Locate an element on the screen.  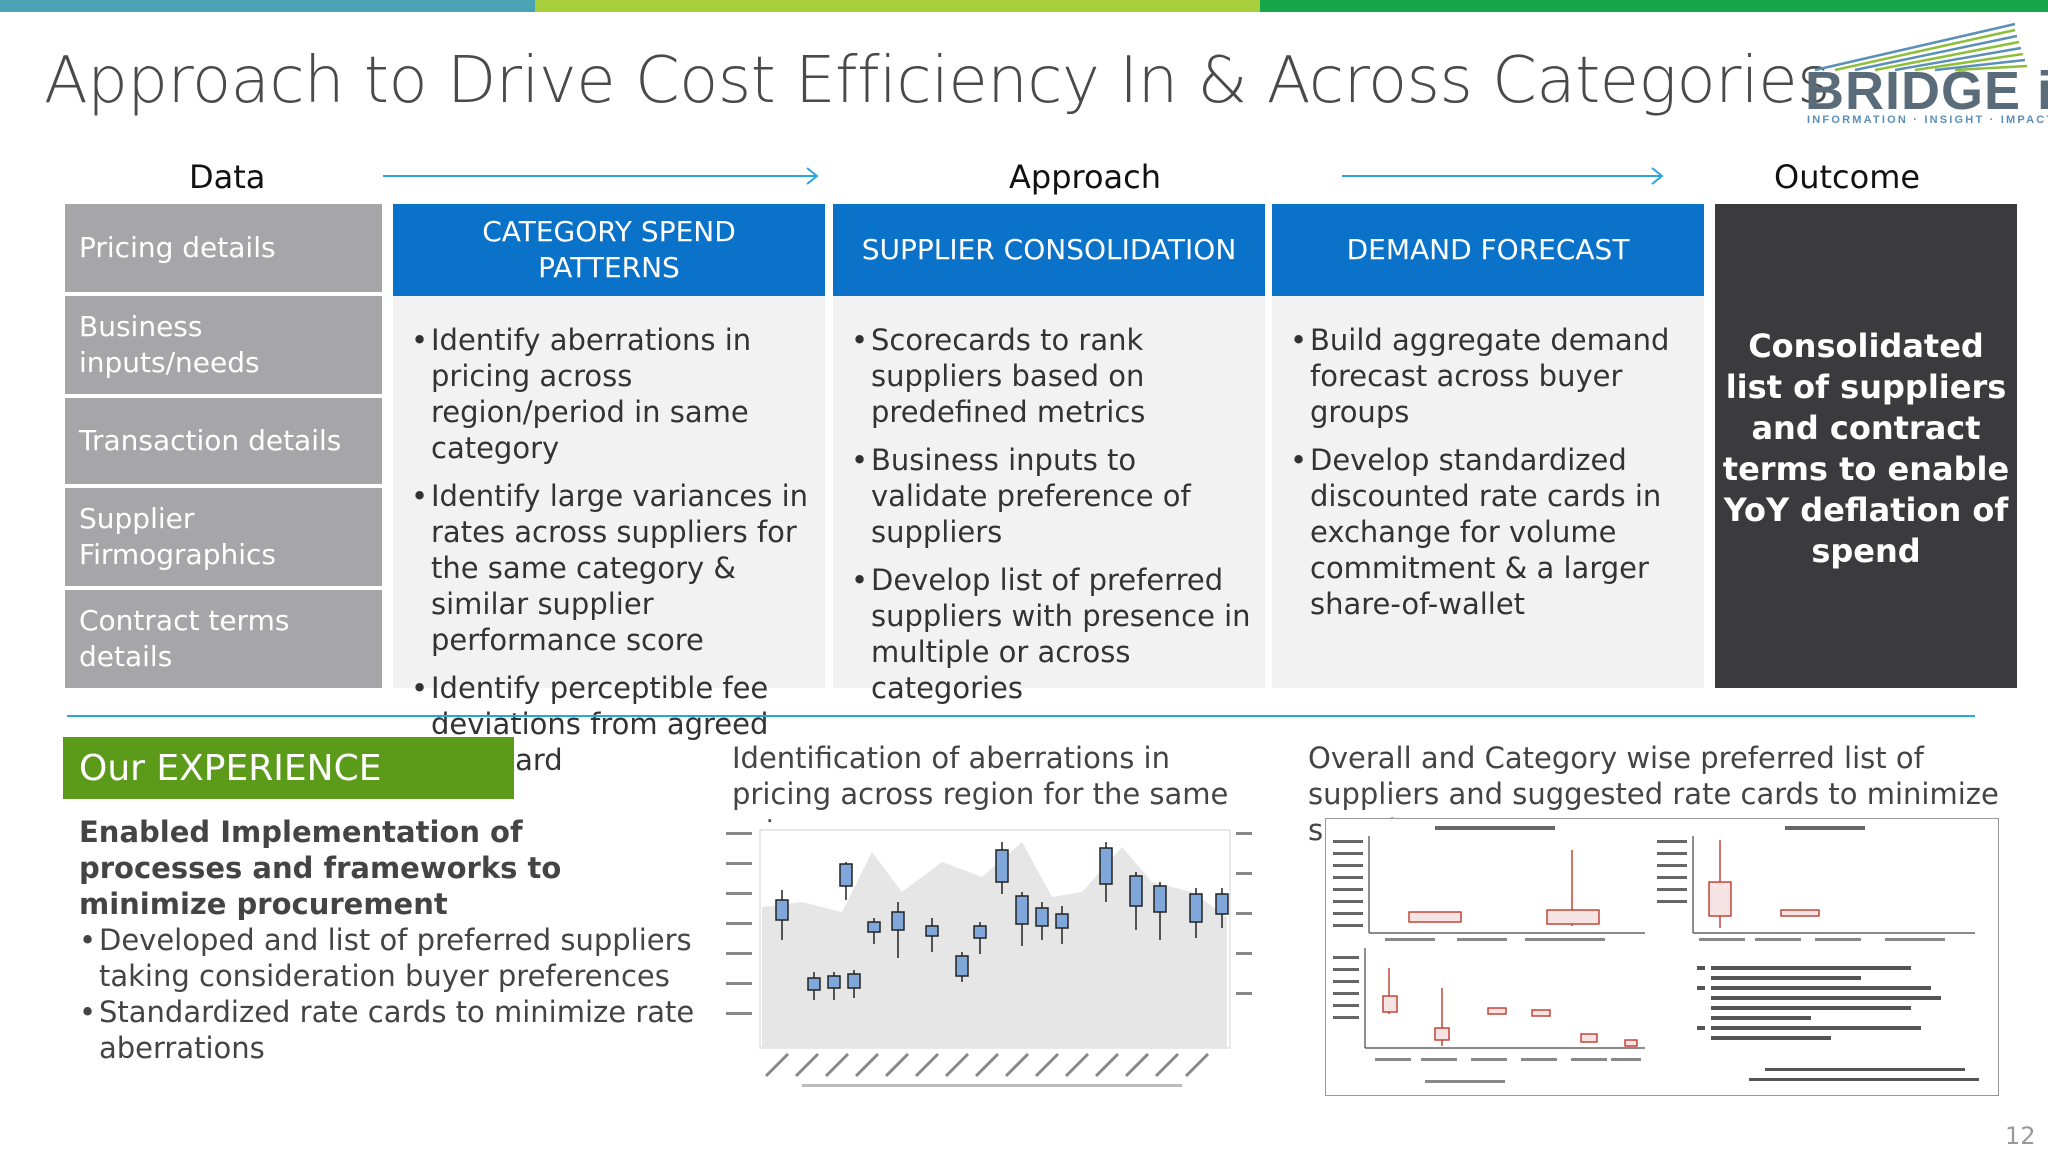
approach-title: CATEGORY SPEND PATTERNS is located at coordinates (609, 250).